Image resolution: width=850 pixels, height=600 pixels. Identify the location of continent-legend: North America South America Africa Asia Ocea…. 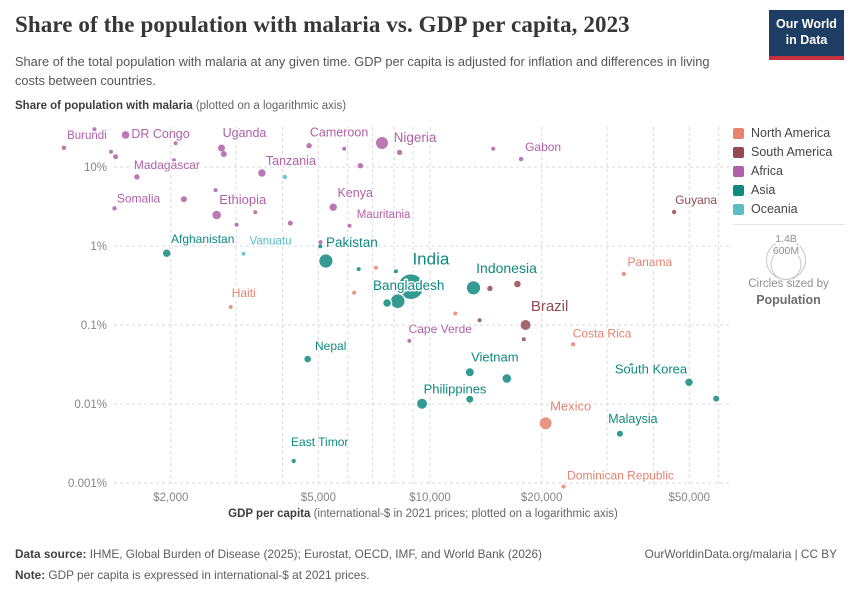
(782, 173).